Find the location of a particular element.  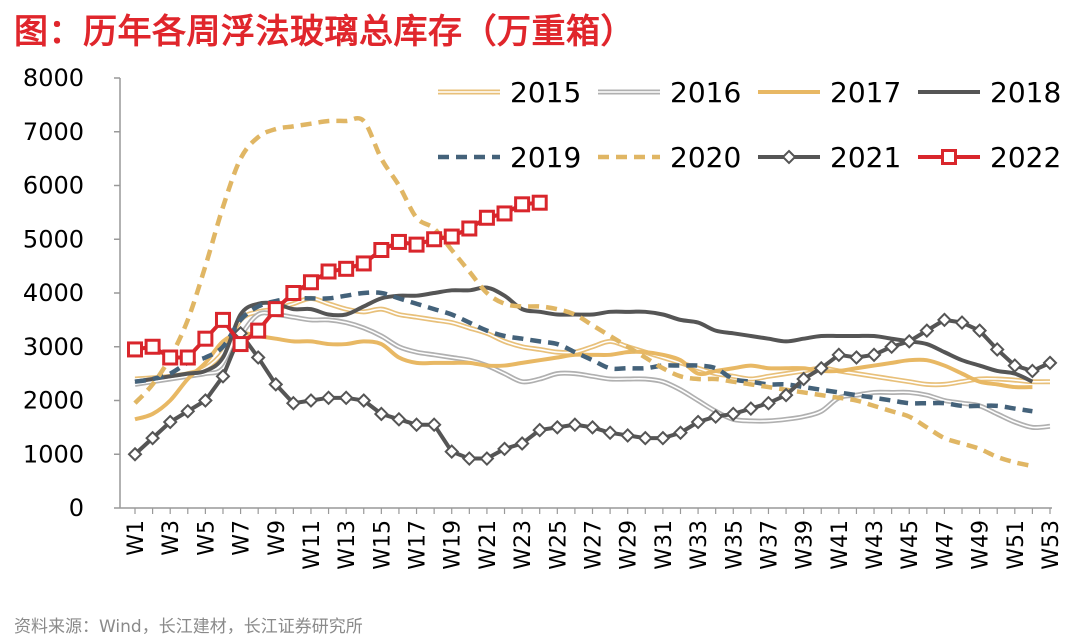

legend-item-2019: 2019 is located at coordinates (509, 157).